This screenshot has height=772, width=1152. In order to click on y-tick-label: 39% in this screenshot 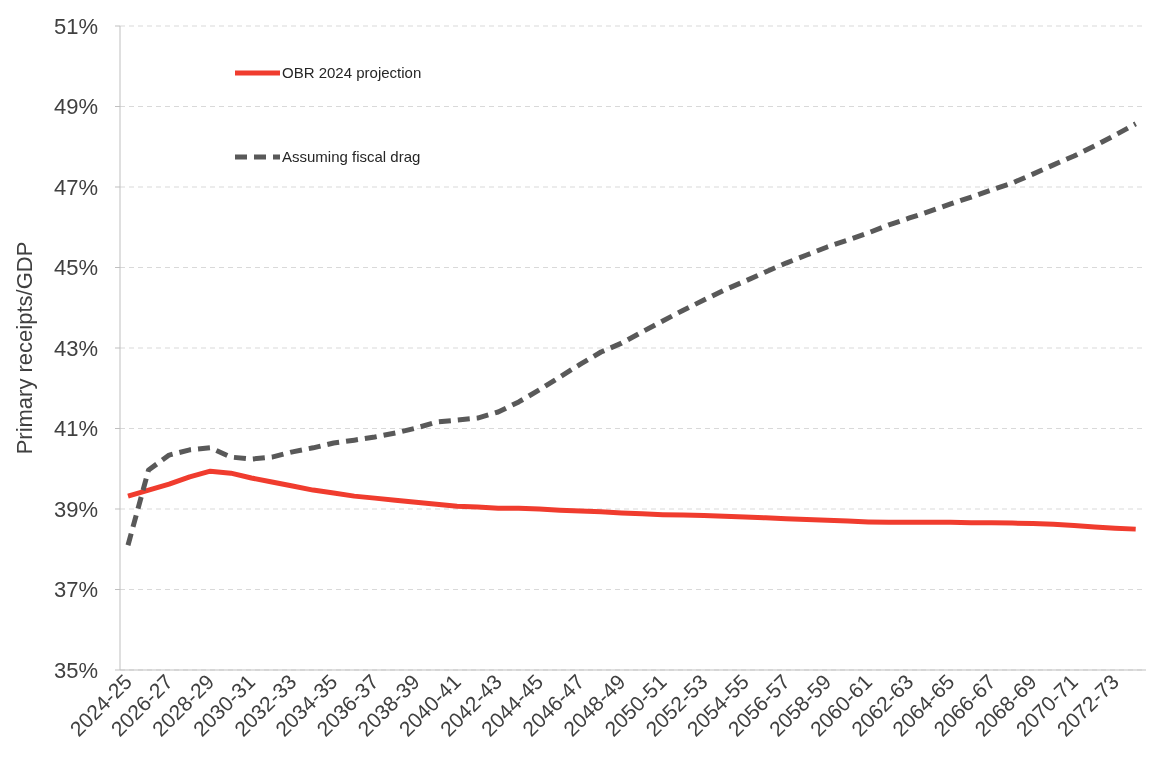, I will do `click(75, 509)`.